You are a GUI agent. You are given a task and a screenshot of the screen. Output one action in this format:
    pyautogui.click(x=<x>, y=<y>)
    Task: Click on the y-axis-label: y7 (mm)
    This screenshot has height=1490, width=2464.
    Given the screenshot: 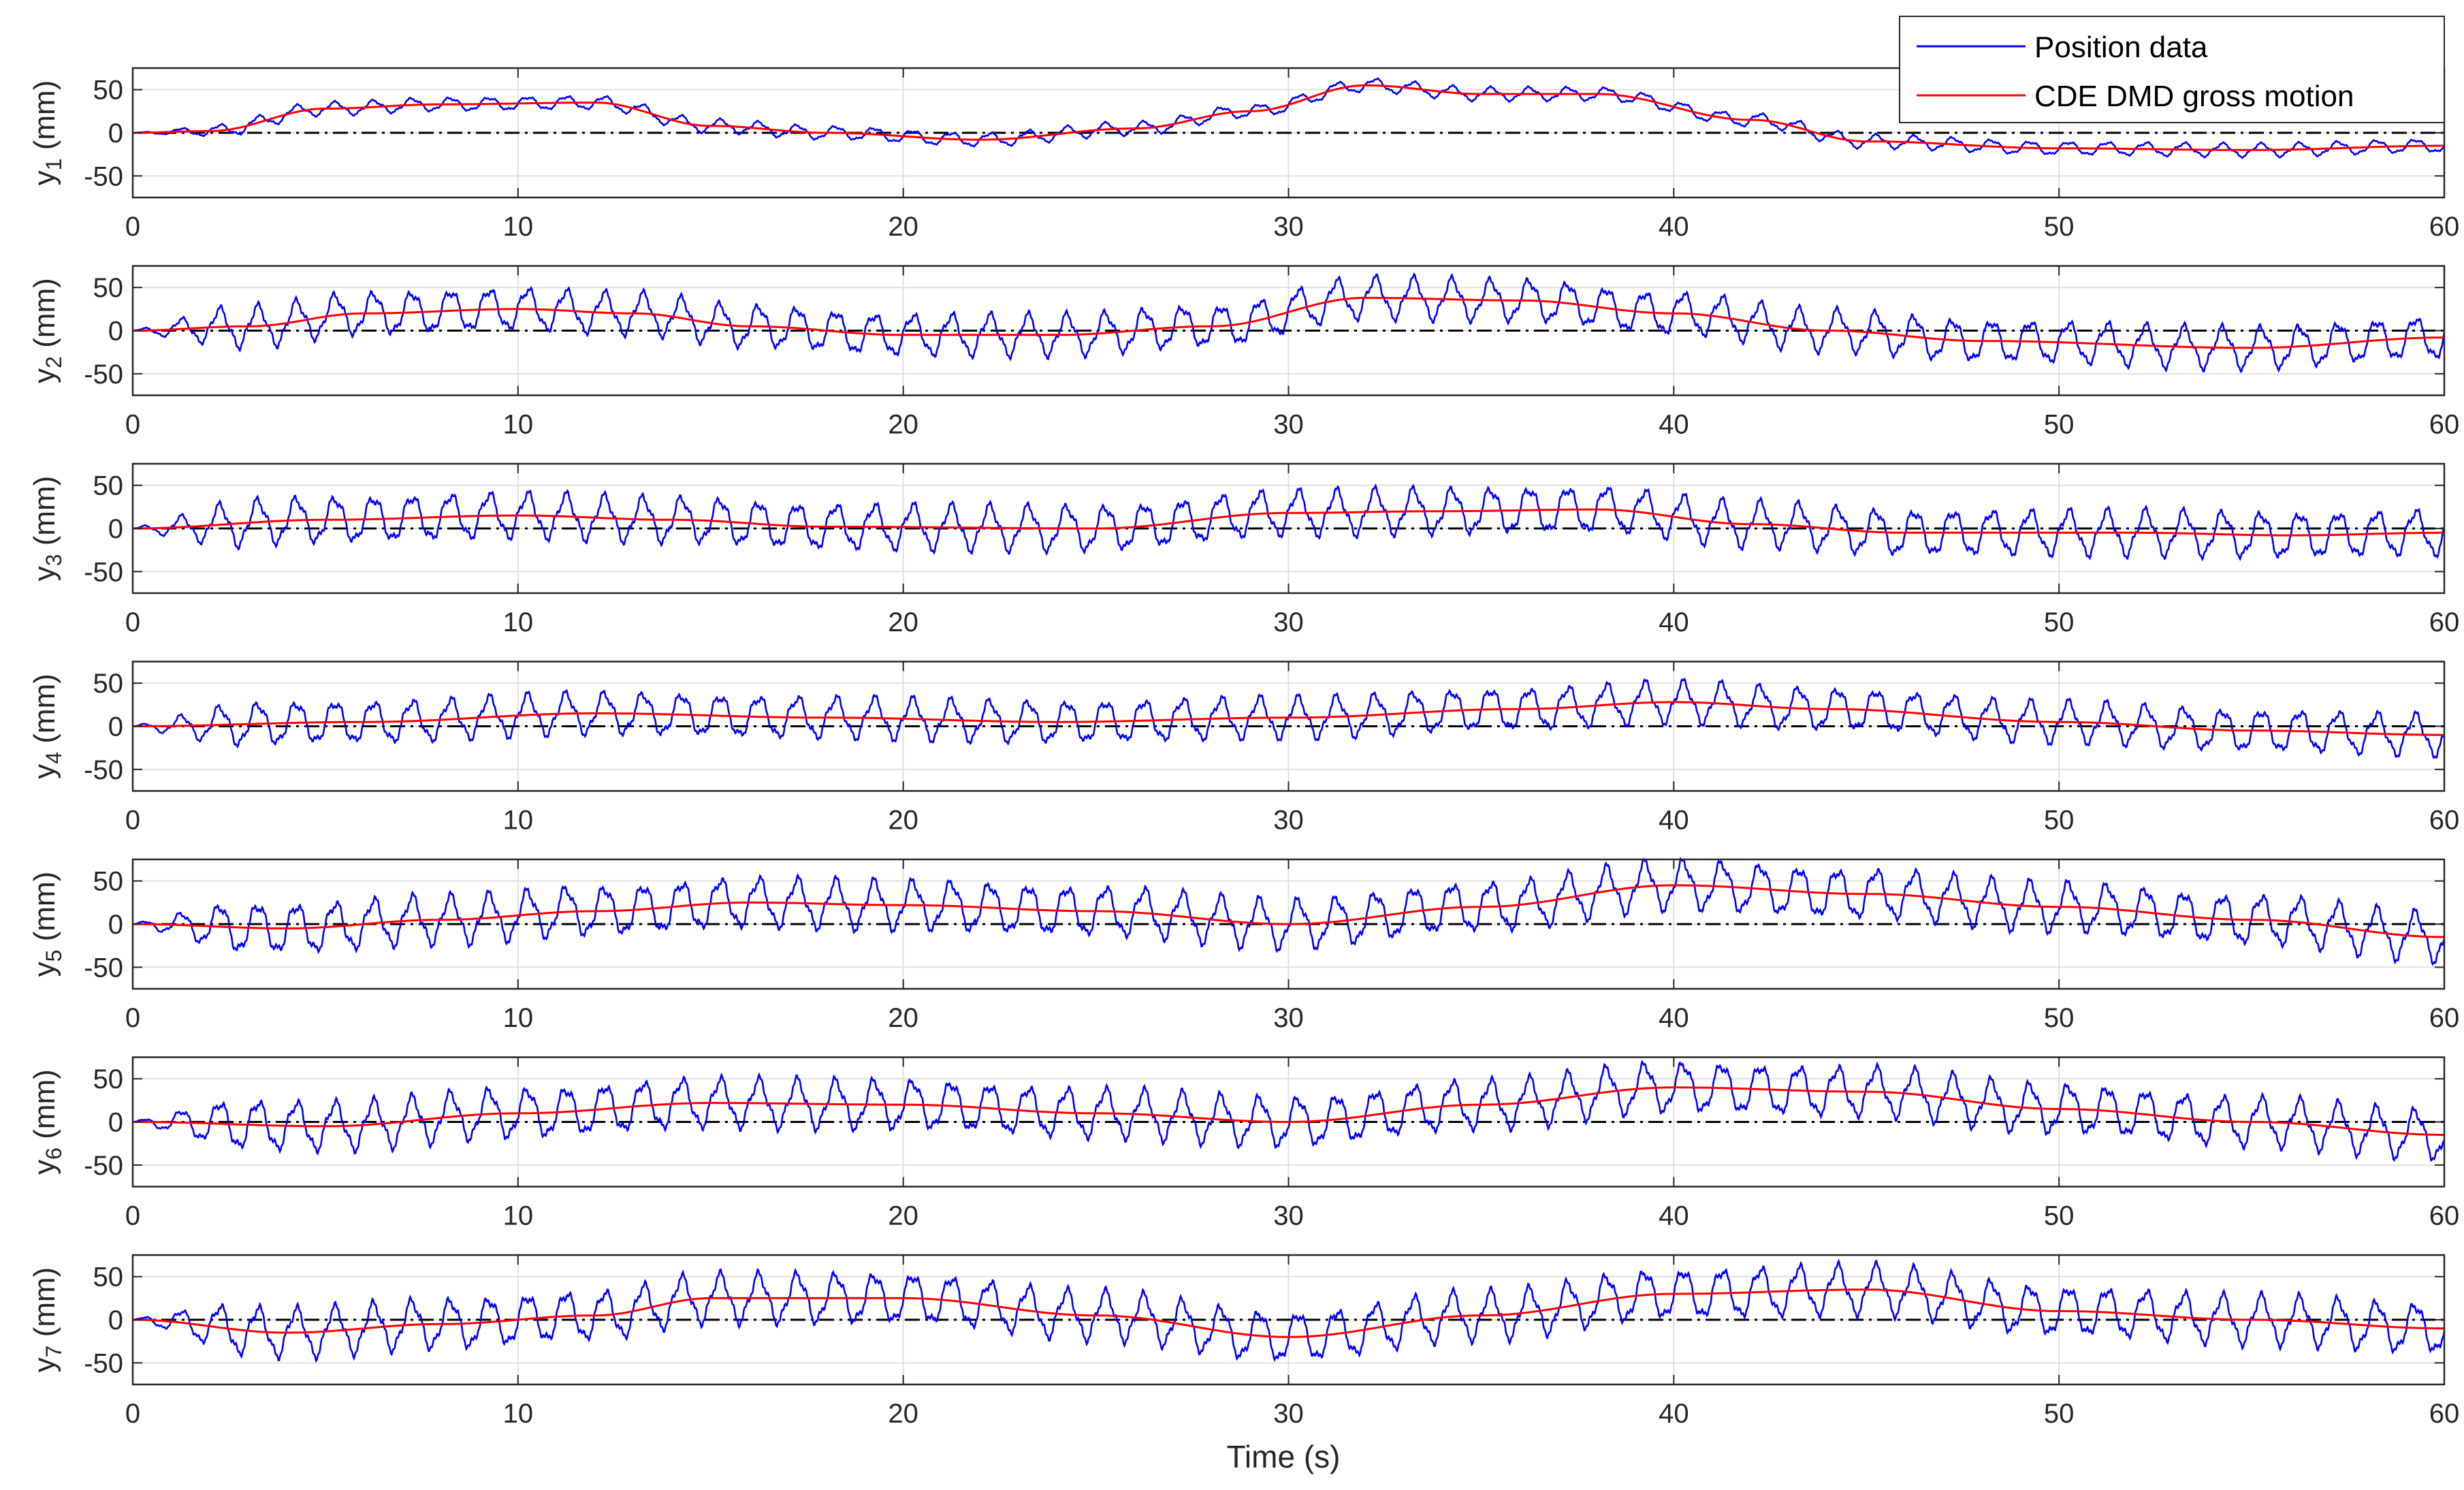 What is the action you would take?
    pyautogui.click(x=47, y=1320)
    